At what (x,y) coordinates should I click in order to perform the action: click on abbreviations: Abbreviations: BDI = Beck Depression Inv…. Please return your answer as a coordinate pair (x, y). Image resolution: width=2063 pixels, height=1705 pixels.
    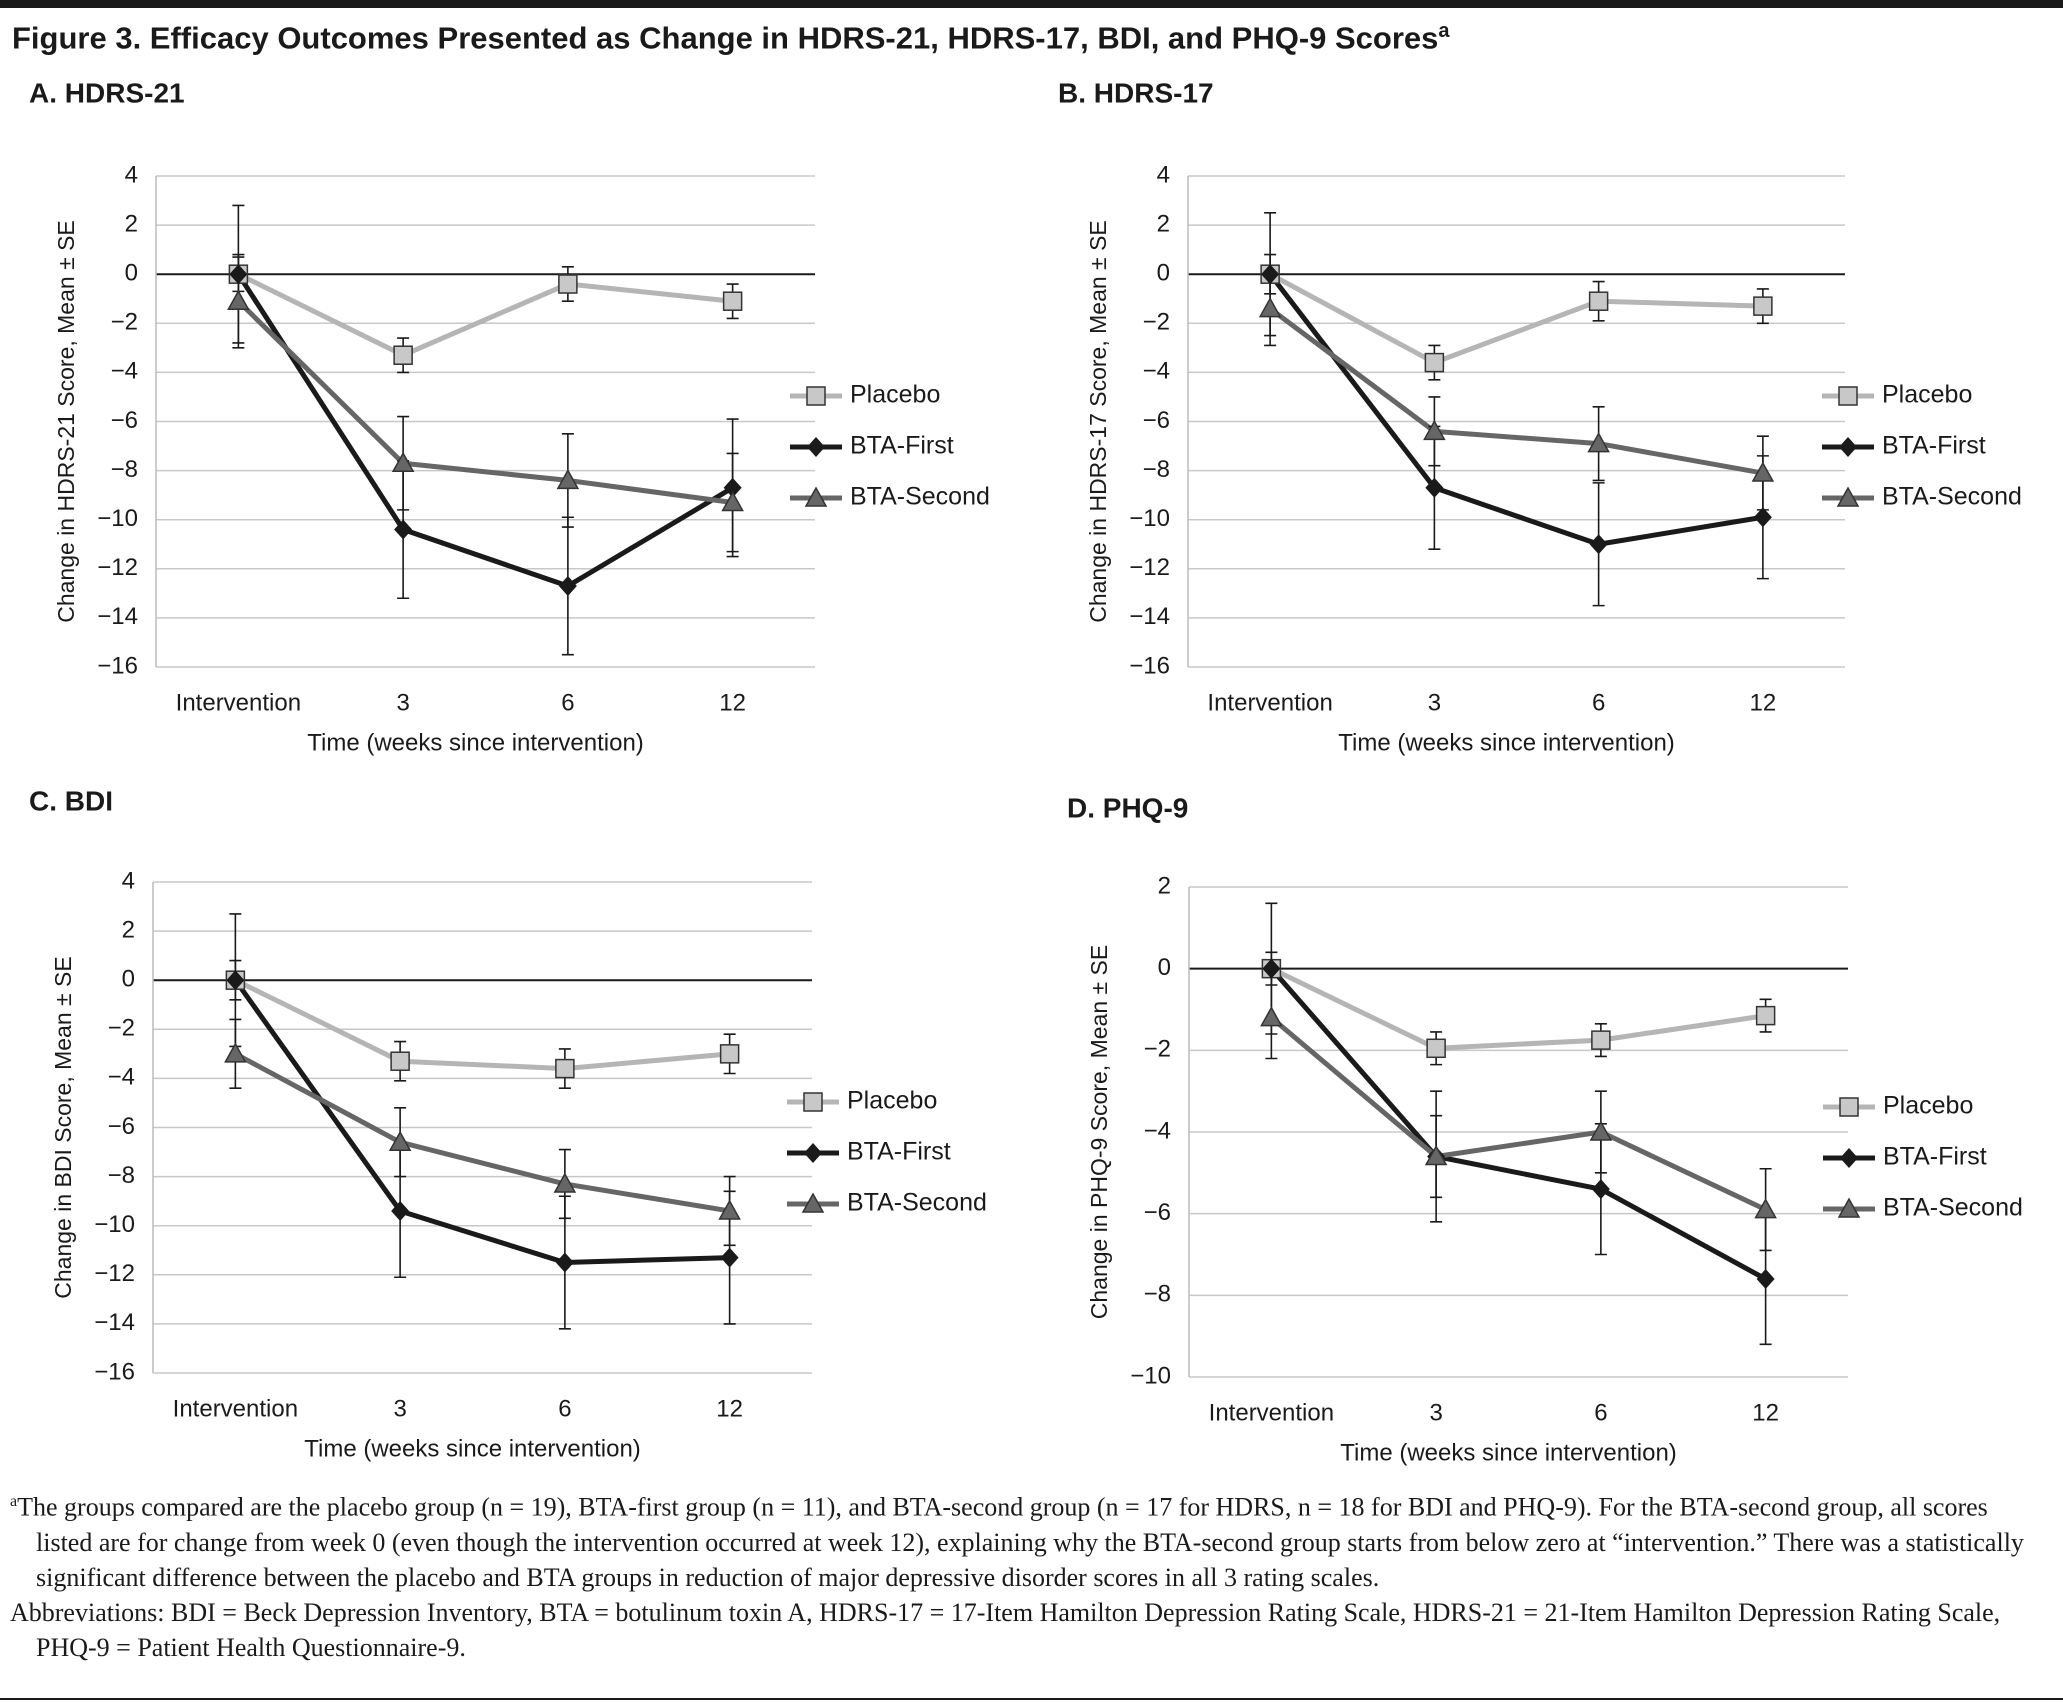
    Looking at the image, I should click on (1005, 1629).